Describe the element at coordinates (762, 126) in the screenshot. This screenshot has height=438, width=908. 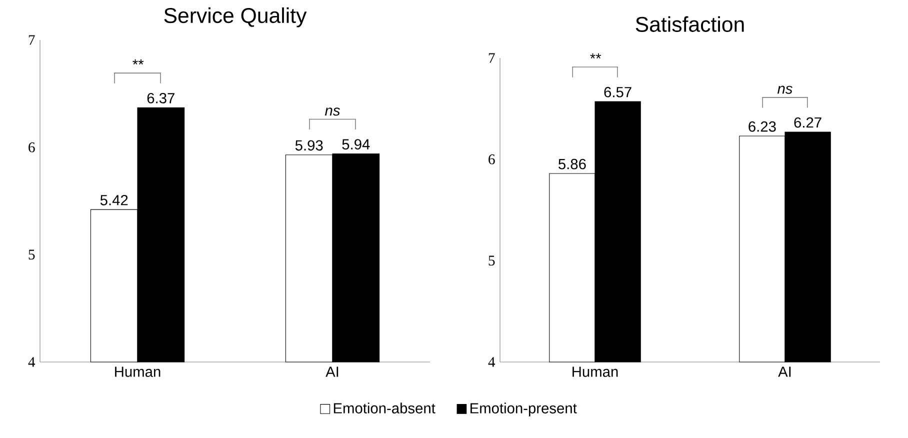
I see `data-label: 6.23` at that location.